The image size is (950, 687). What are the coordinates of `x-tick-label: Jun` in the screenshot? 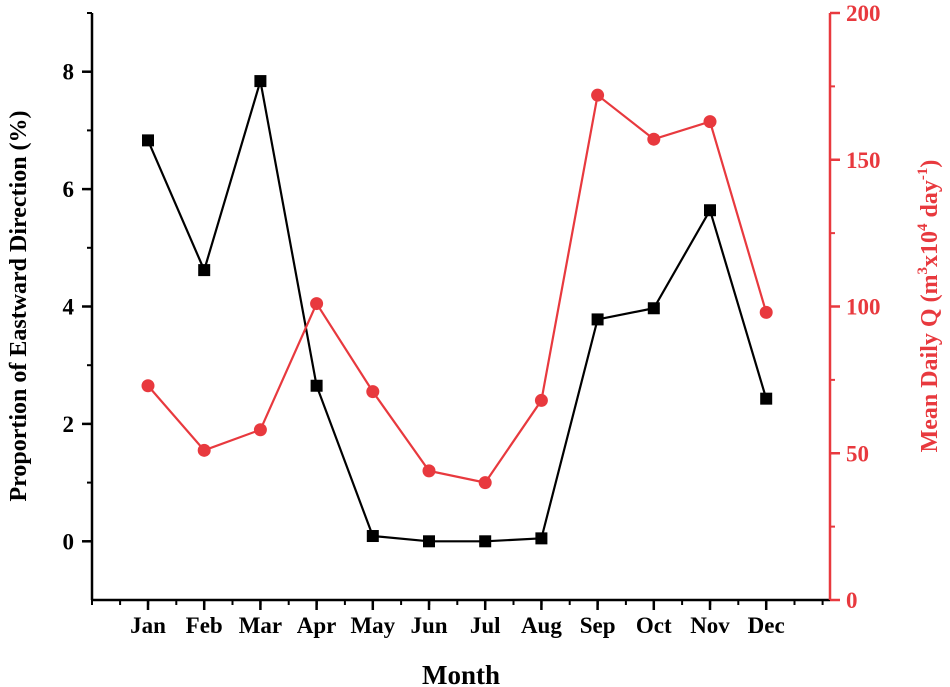 It's located at (428, 625).